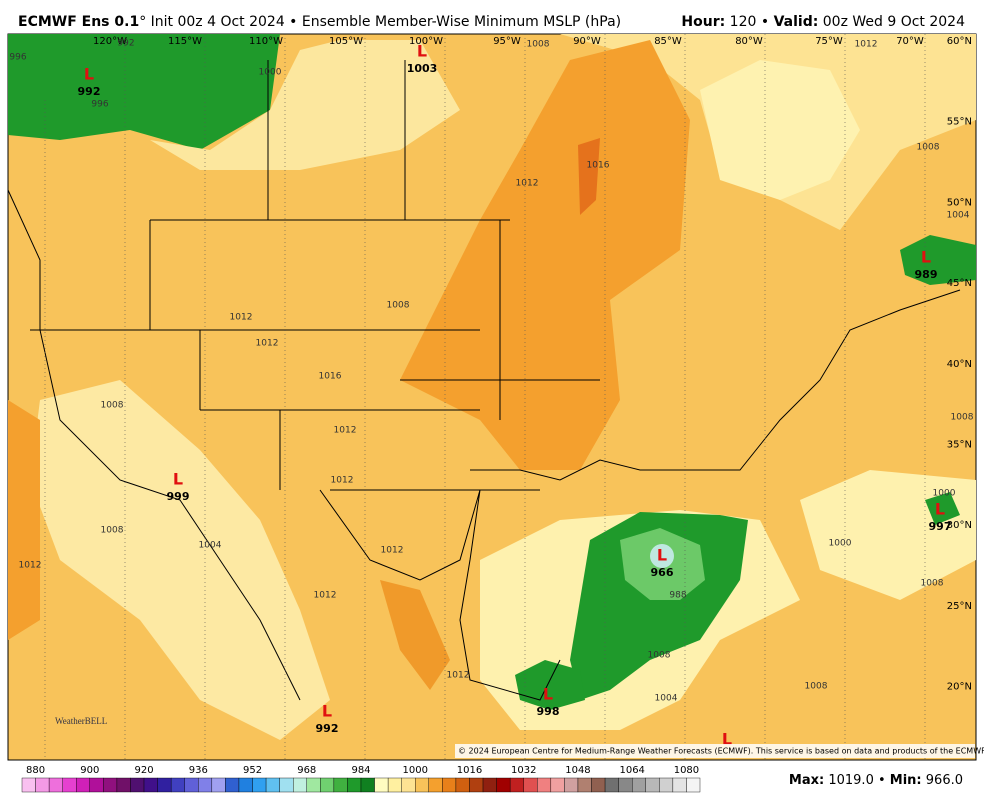 This screenshot has height=808, width=984. I want to click on latitude-label: 55°N, so click(959, 122).